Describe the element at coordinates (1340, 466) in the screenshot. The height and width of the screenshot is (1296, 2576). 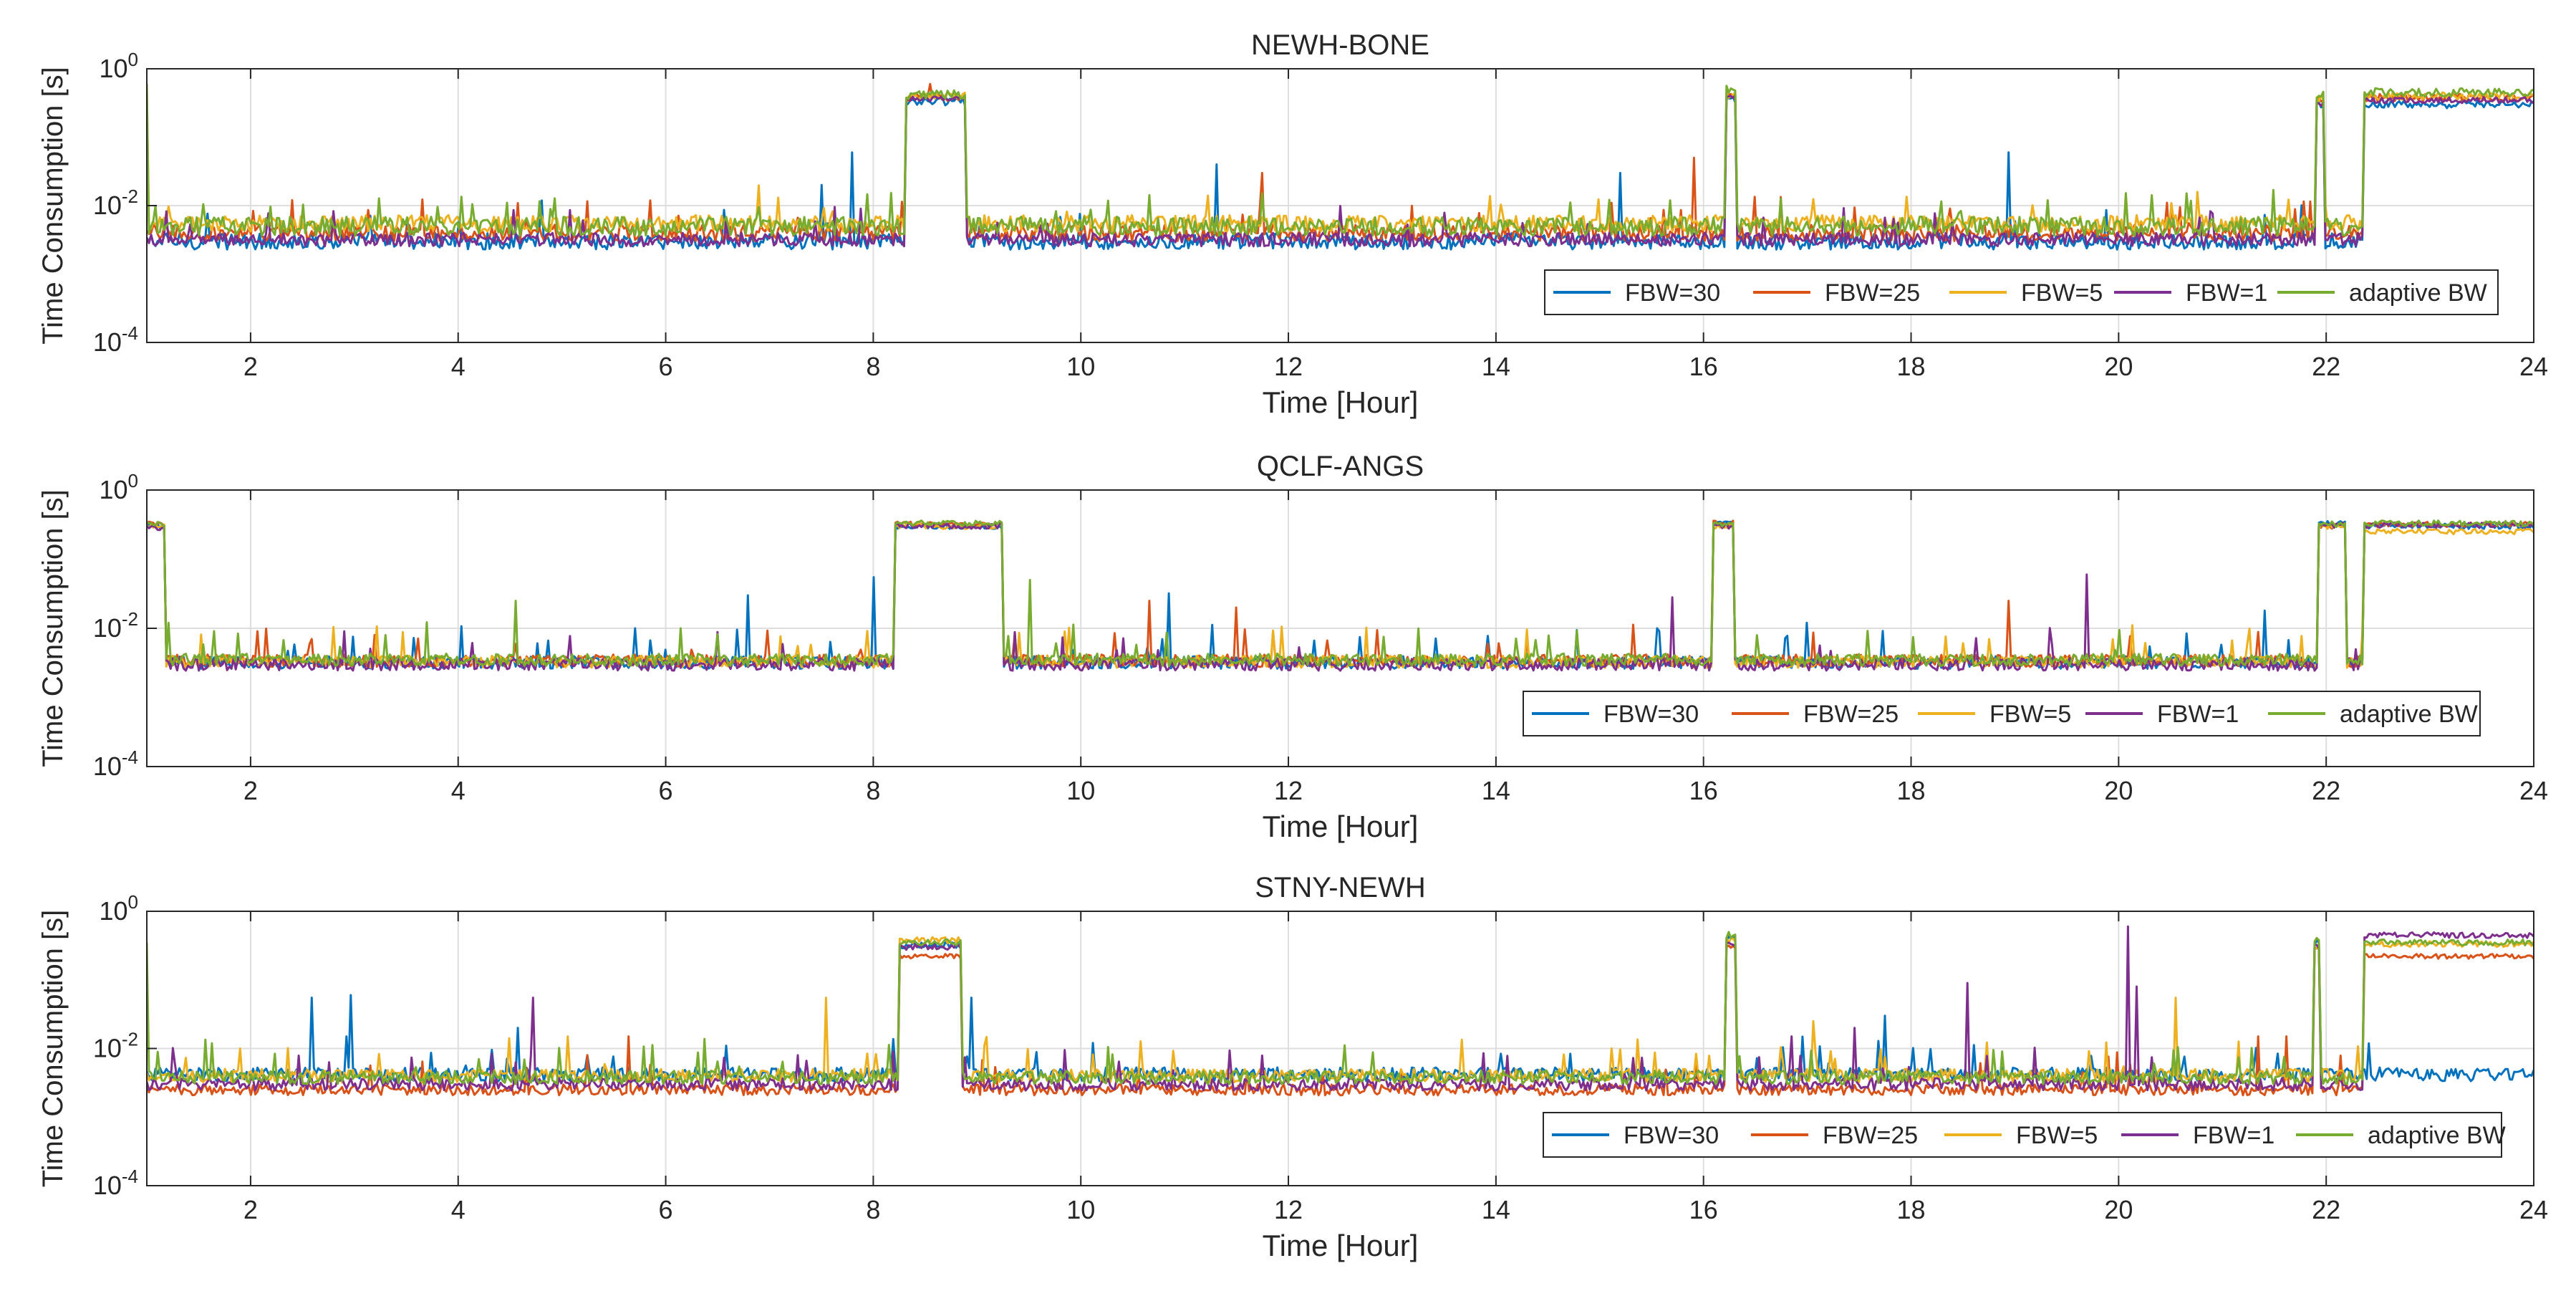
I see `chart-title: QCLF-ANGS` at that location.